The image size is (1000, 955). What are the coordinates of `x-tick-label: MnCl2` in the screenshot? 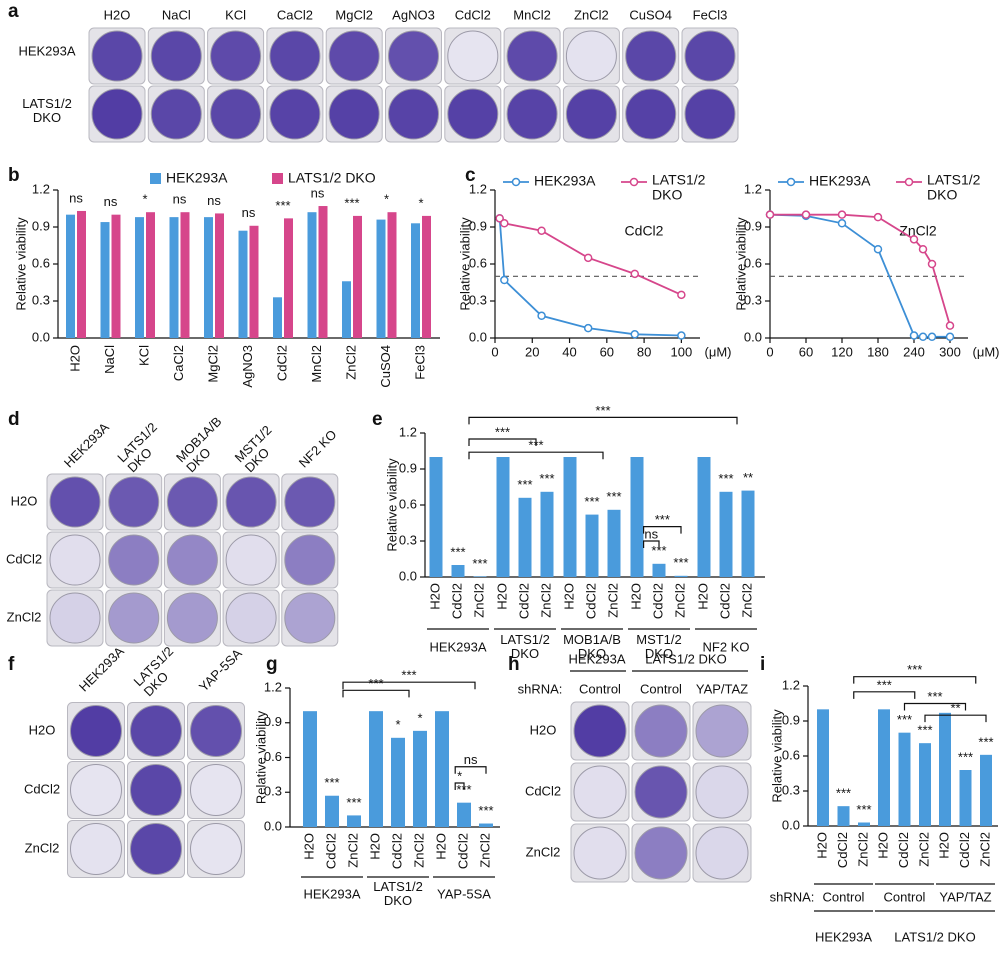 It's located at (316, 364).